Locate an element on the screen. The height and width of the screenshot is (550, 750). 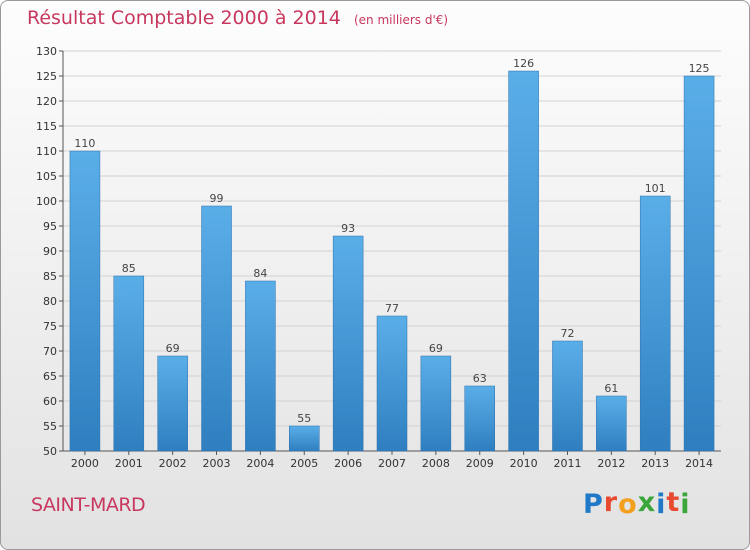
y-tick-label: 100 is located at coordinates (46, 201).